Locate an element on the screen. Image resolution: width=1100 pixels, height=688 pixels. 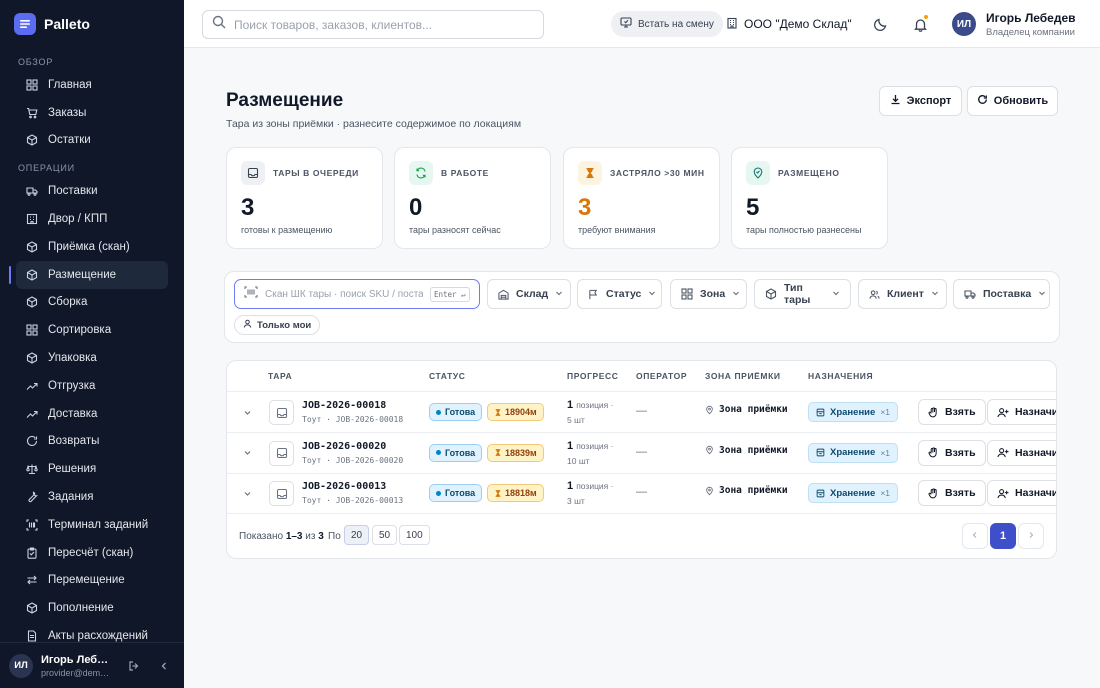
progress-unit: позиция · is located at coordinates (595, 405).